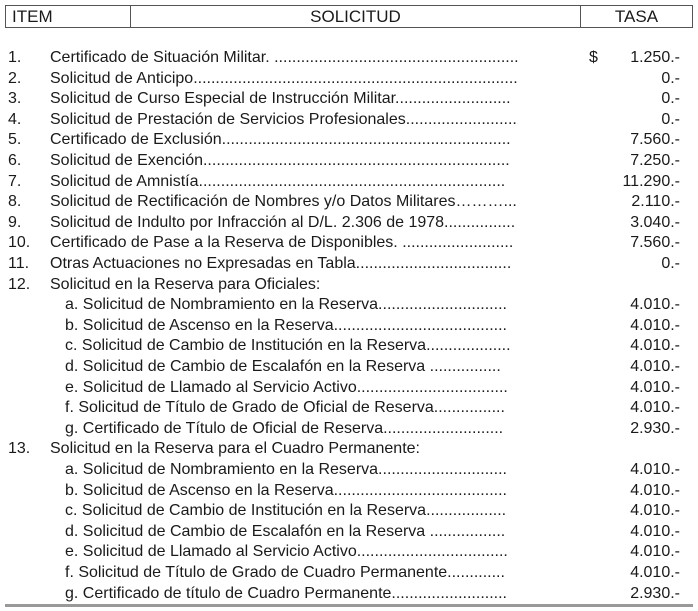 Image resolution: width=698 pixels, height=611 pixels. Describe the element at coordinates (19, 243) in the screenshot. I see `item-number: 10.` at that location.